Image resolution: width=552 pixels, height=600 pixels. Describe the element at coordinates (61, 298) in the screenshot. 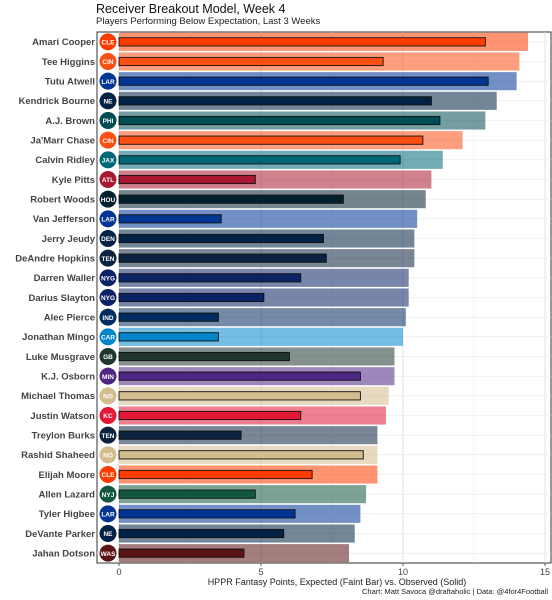

I see `player-label: Darius Slayton` at that location.